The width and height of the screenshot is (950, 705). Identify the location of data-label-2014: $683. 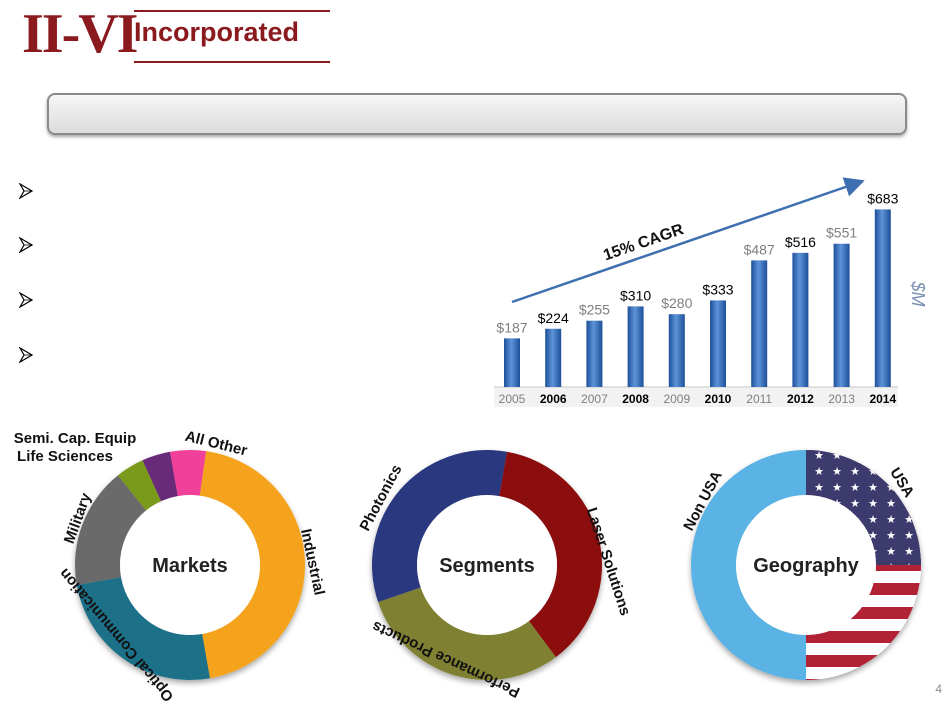
(882, 198).